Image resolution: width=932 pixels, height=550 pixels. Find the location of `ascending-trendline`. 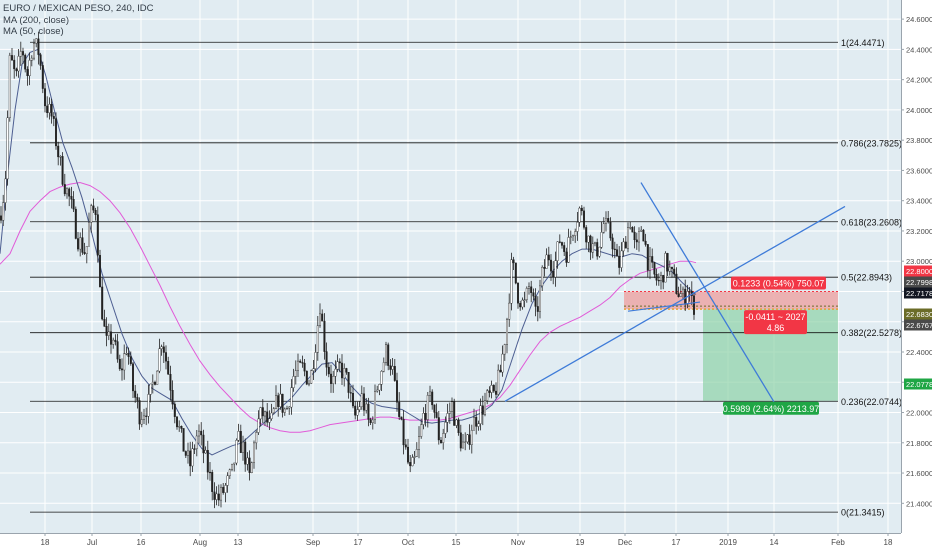

ascending-trendline is located at coordinates (675, 303).